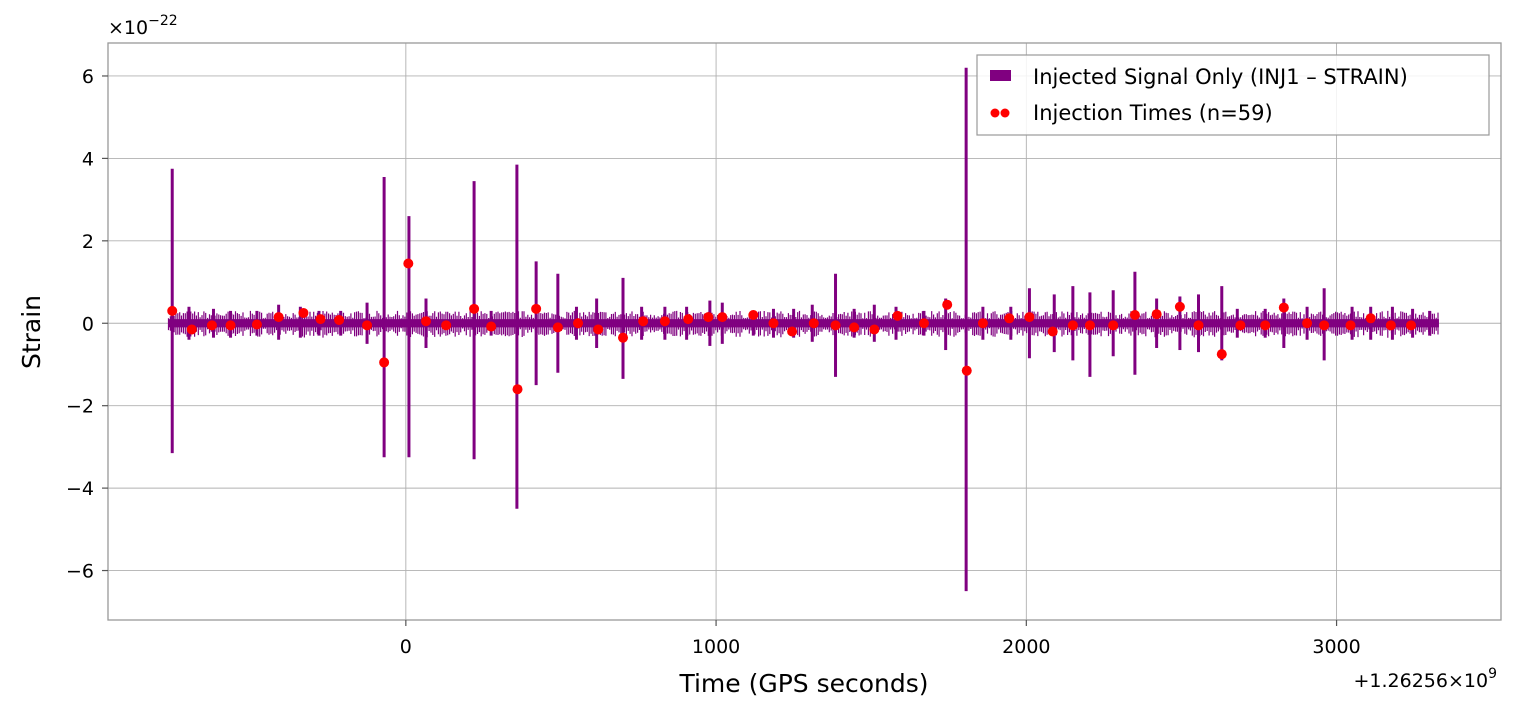 The image size is (1516, 713). Describe the element at coordinates (1220, 77) in the screenshot. I see `legend-signal-label: Injected Signal Only (INJ1 – STRAIN)` at that location.